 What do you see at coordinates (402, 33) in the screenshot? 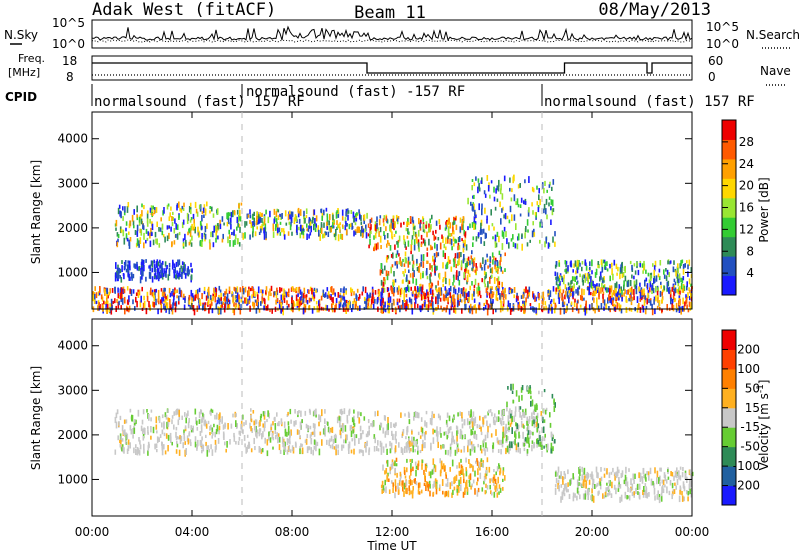
I see `noise-panel: N.Sky 10^5 10^0 10^5 10^0 N.Search` at bounding box center [402, 33].